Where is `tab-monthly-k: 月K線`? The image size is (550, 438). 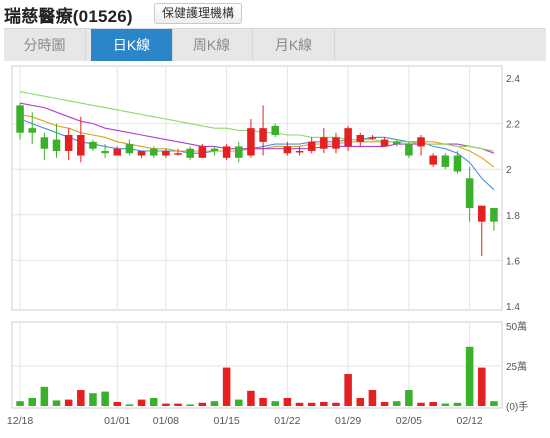
tab-monthly-k: 月K線 is located at coordinates (294, 45).